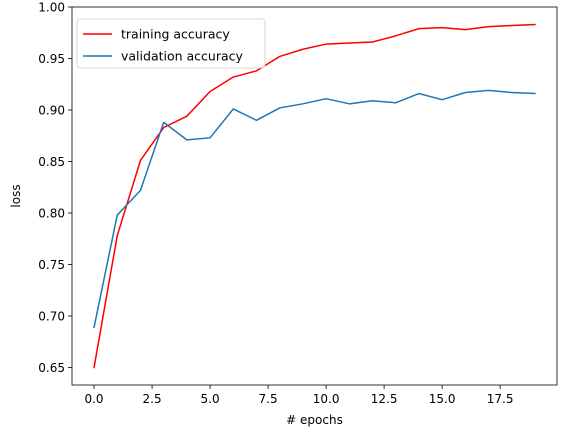  What do you see at coordinates (51, 213) in the screenshot?
I see `y-tick-label: 0.80` at bounding box center [51, 213].